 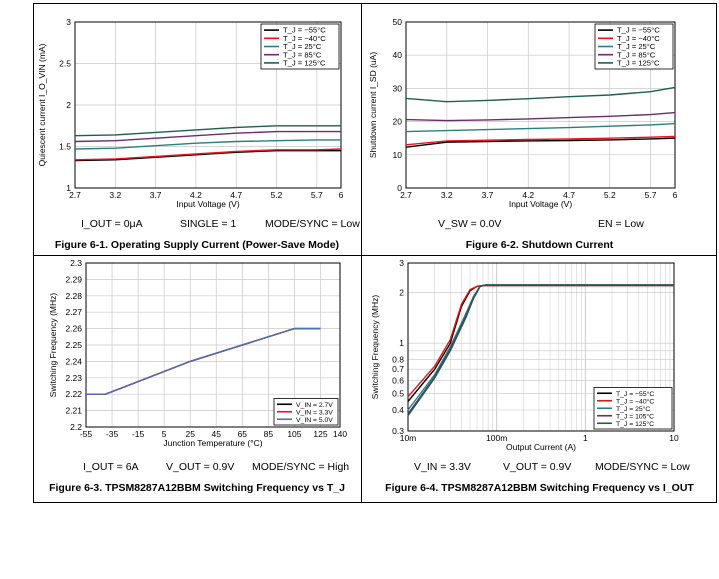 I want to click on y-tick-label: 2.28, so click(x=73, y=296).